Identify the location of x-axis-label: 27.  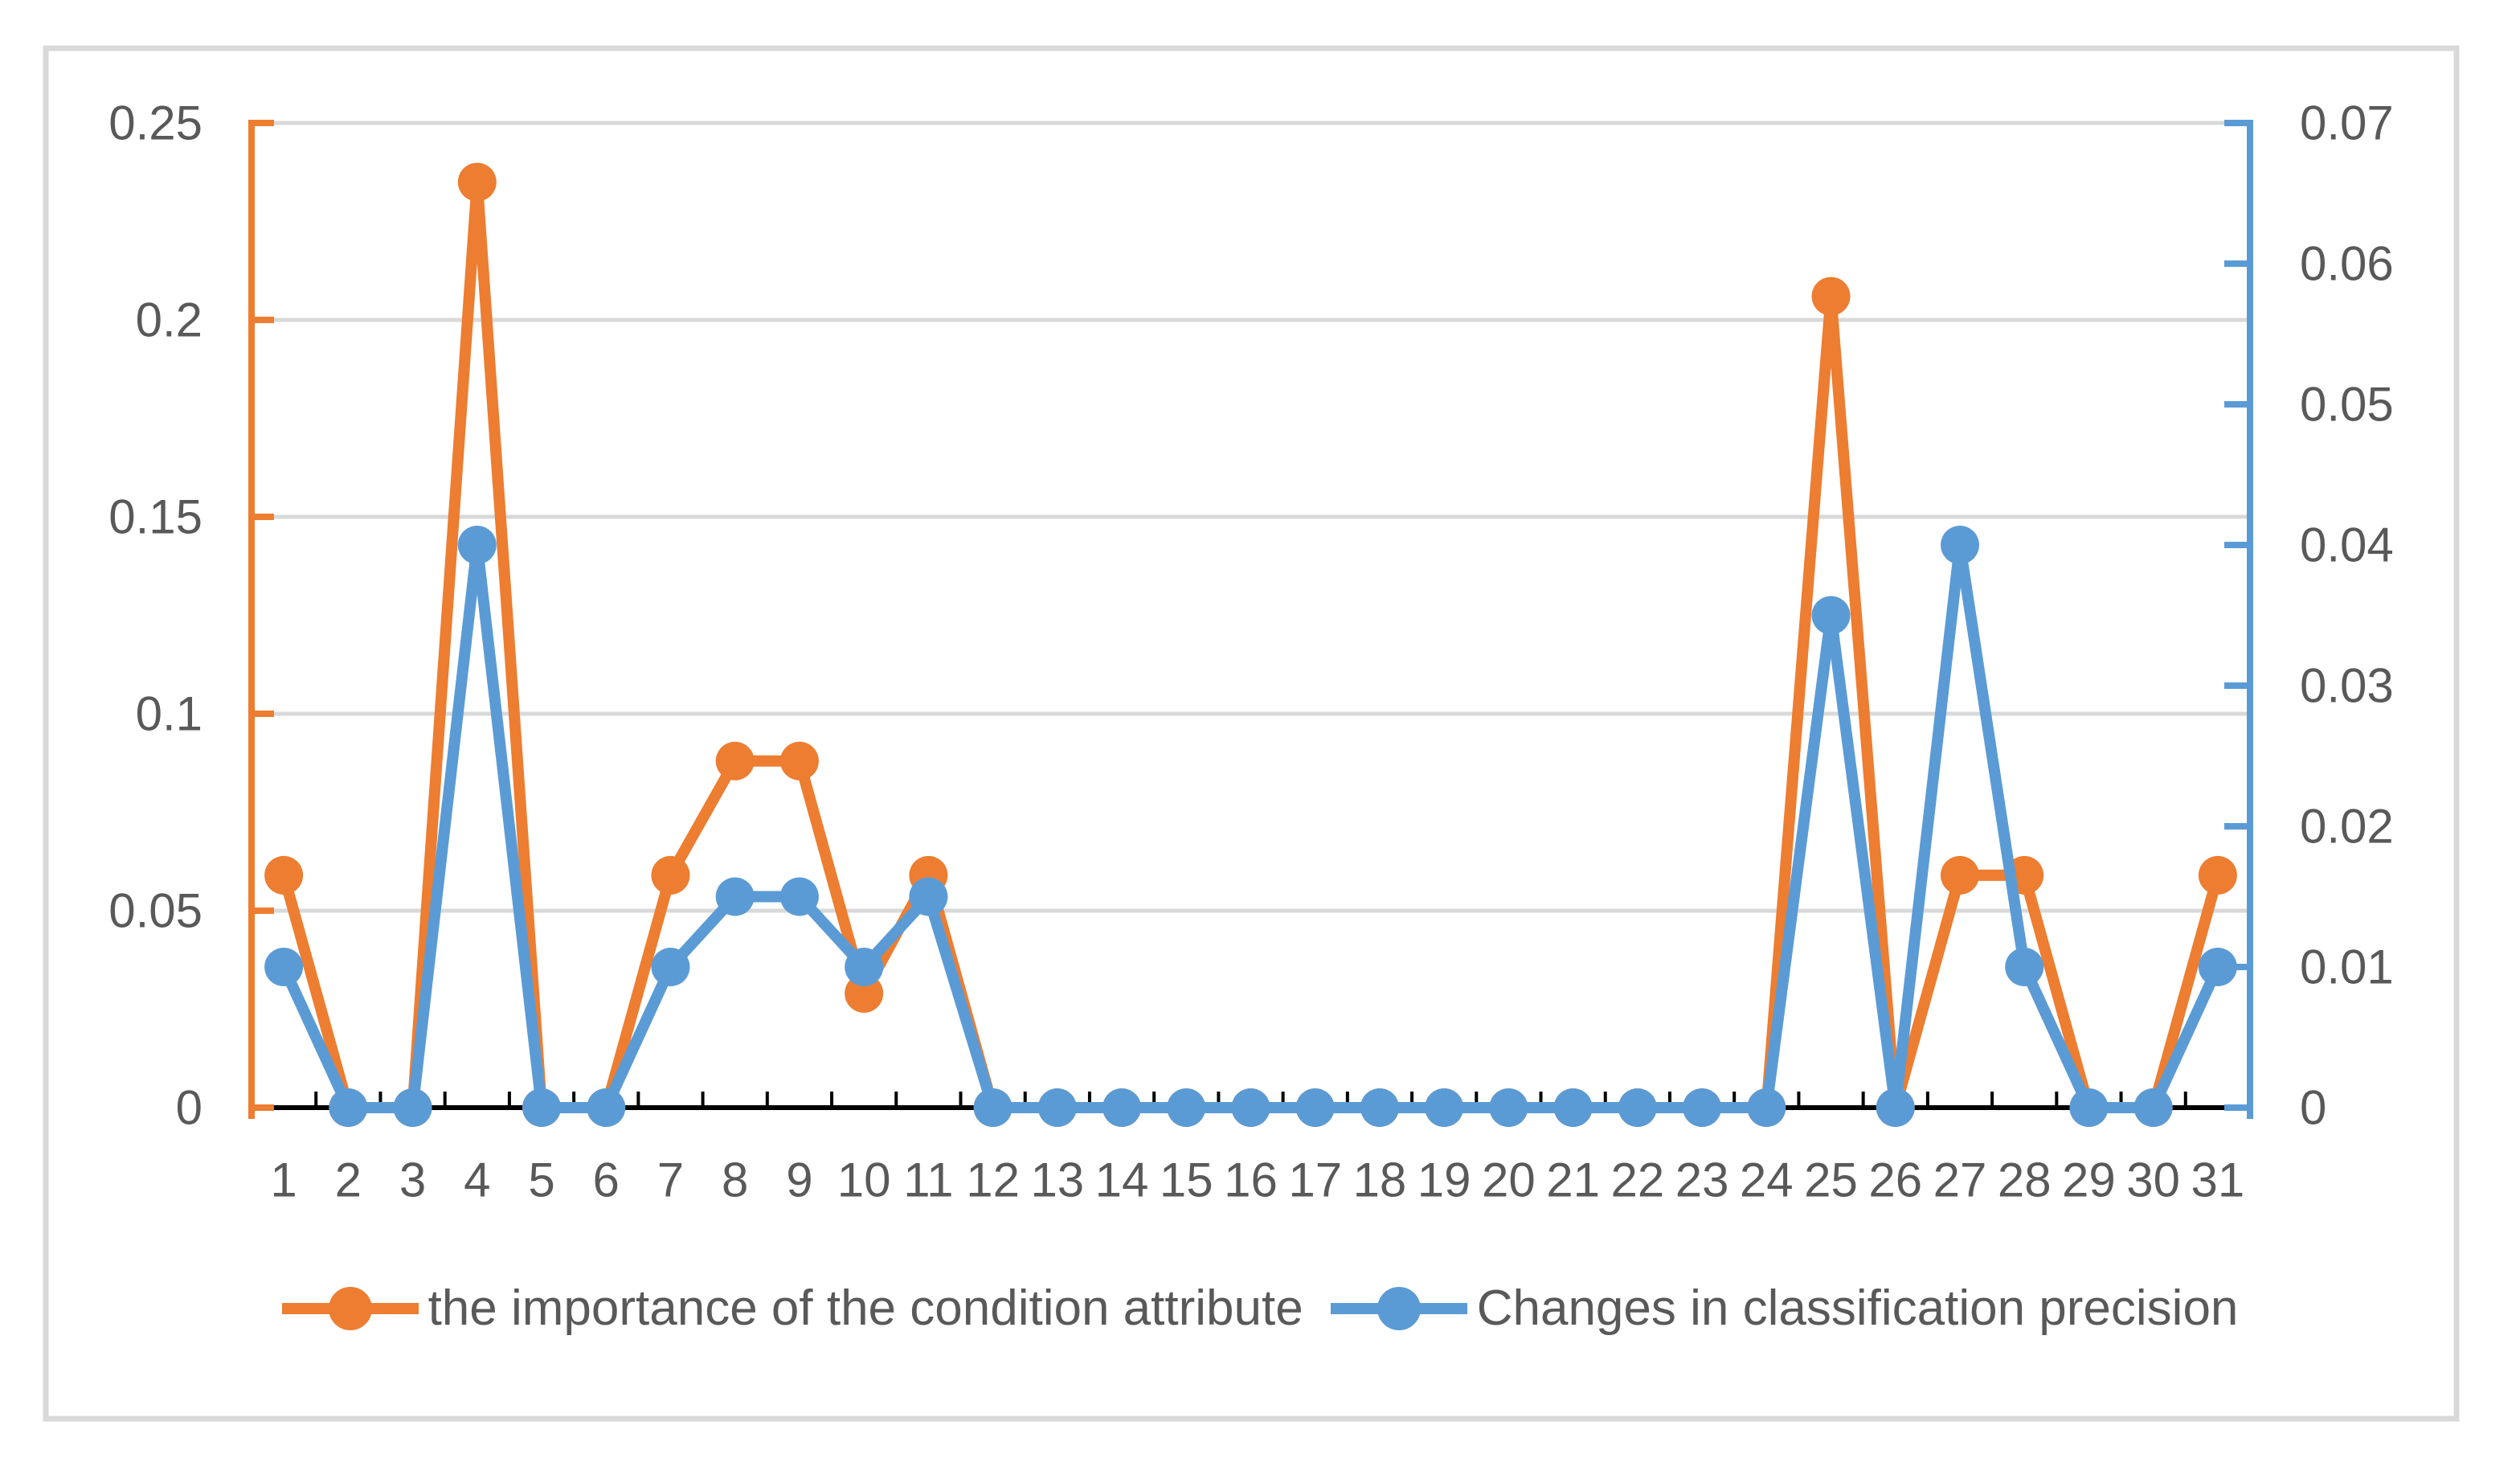
(1960, 1180).